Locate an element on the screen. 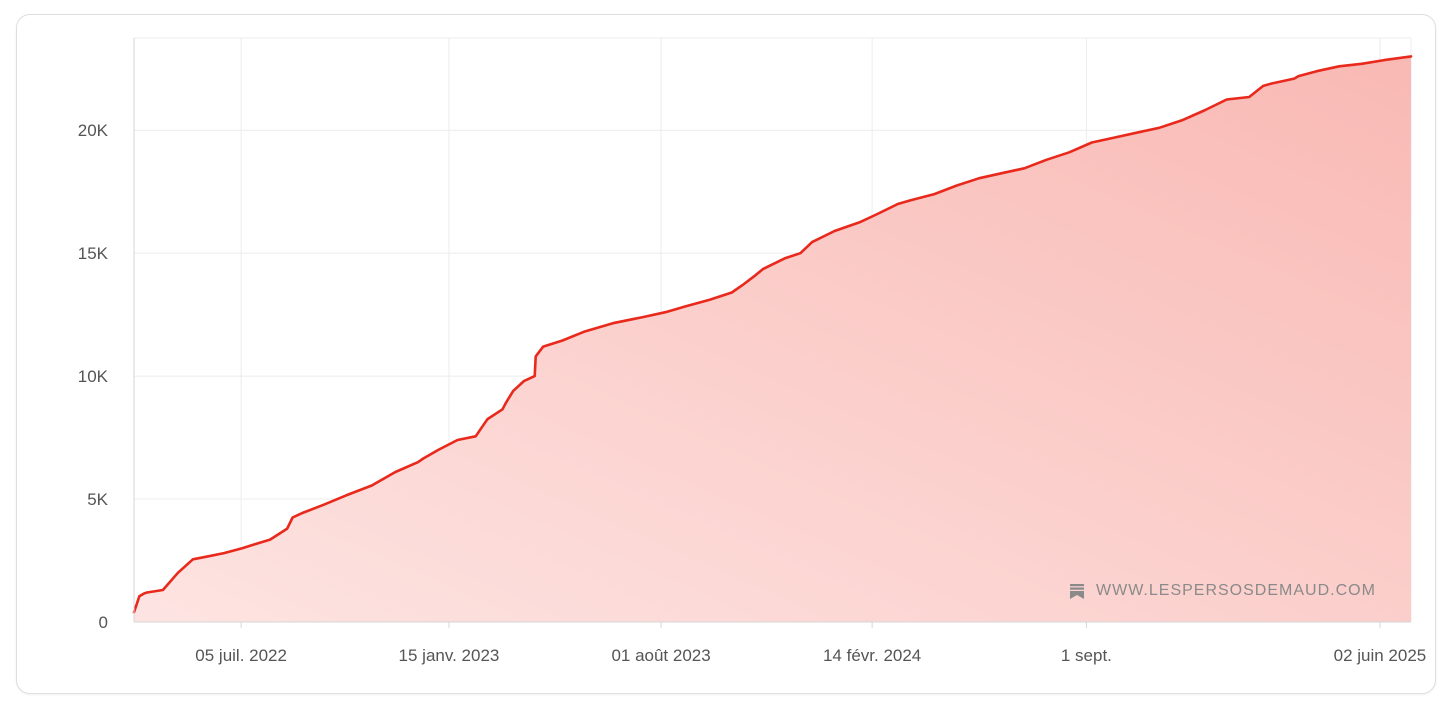 This screenshot has width=1456, height=721. y-tick-label: 10K is located at coordinates (93, 376).